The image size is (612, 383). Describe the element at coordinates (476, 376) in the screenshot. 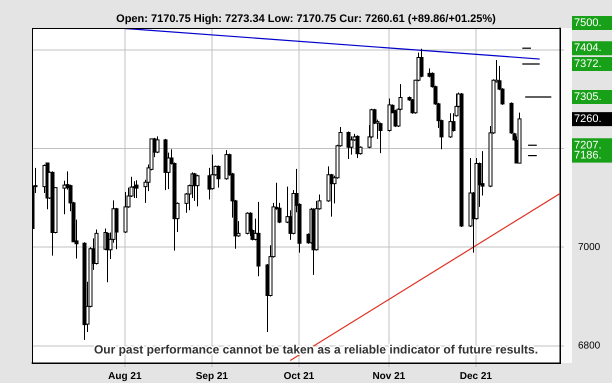

I see `x-tick-label: Dec 21` at that location.